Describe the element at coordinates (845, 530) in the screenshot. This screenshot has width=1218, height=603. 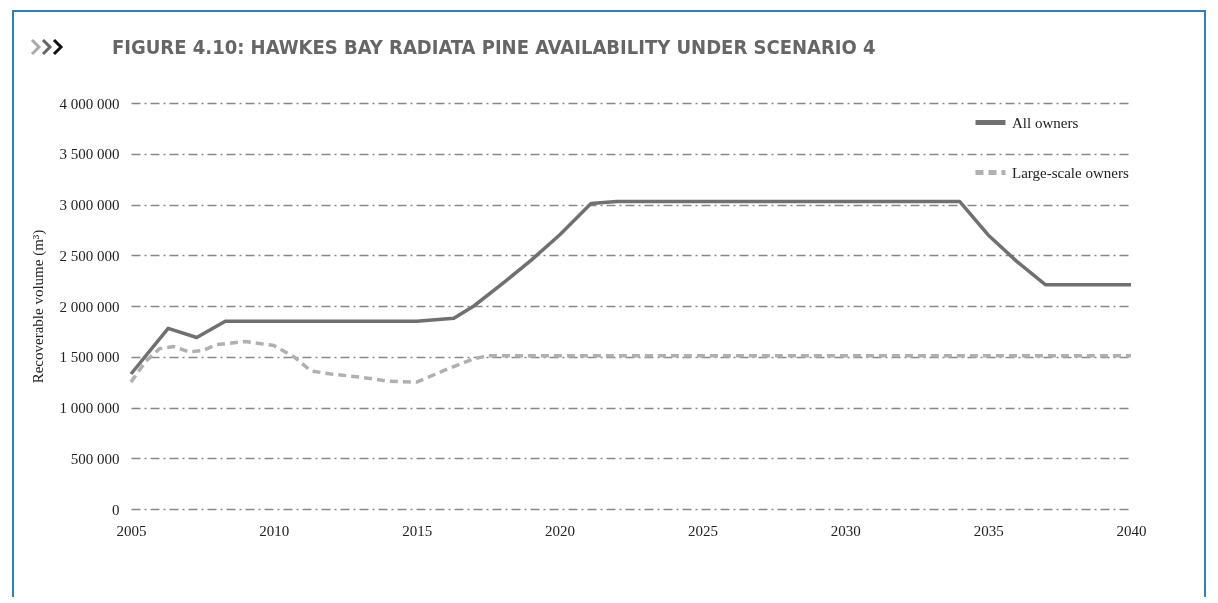
I see `x-tick-label: 2030` at that location.